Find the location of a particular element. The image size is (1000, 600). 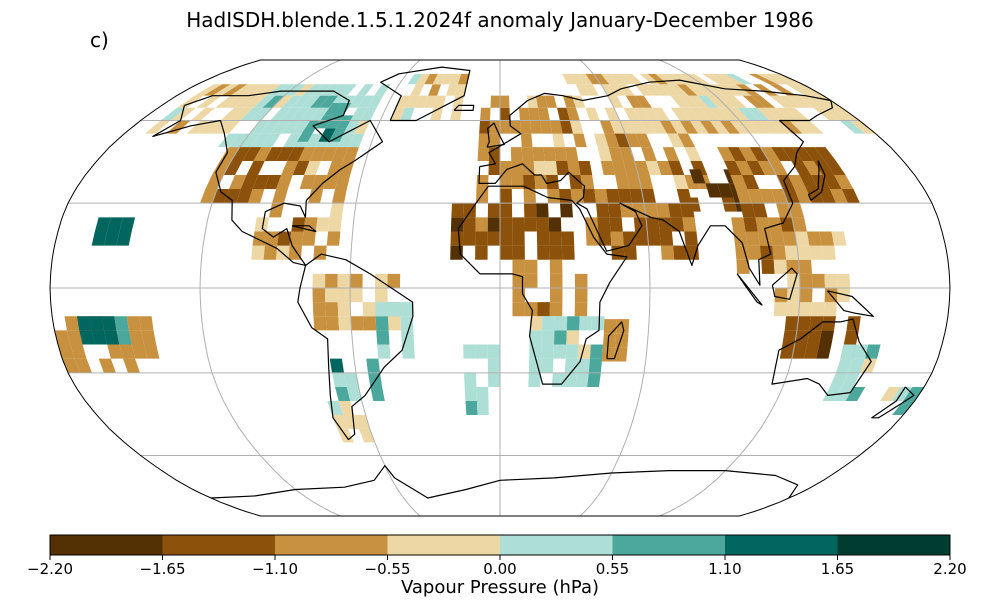

colorbar-tick-label: 2.20 is located at coordinates (949, 569).